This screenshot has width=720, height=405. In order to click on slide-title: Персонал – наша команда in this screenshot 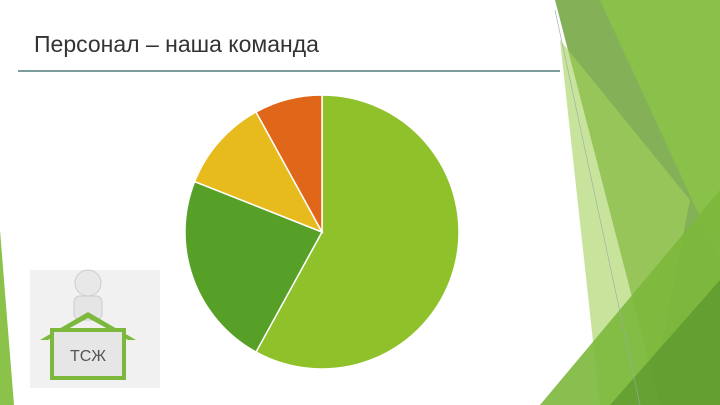, I will do `click(176, 44)`.